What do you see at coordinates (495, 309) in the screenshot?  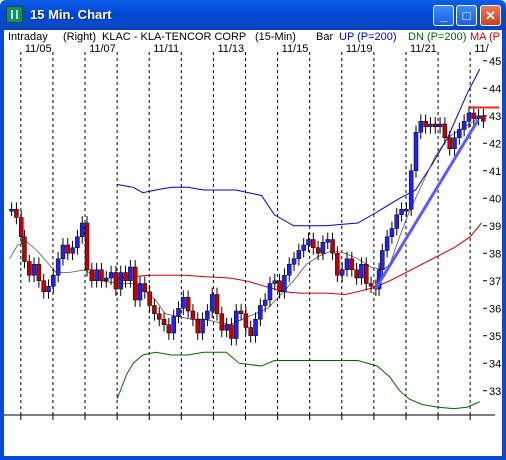 I see `y-tick-label: 36` at bounding box center [495, 309].